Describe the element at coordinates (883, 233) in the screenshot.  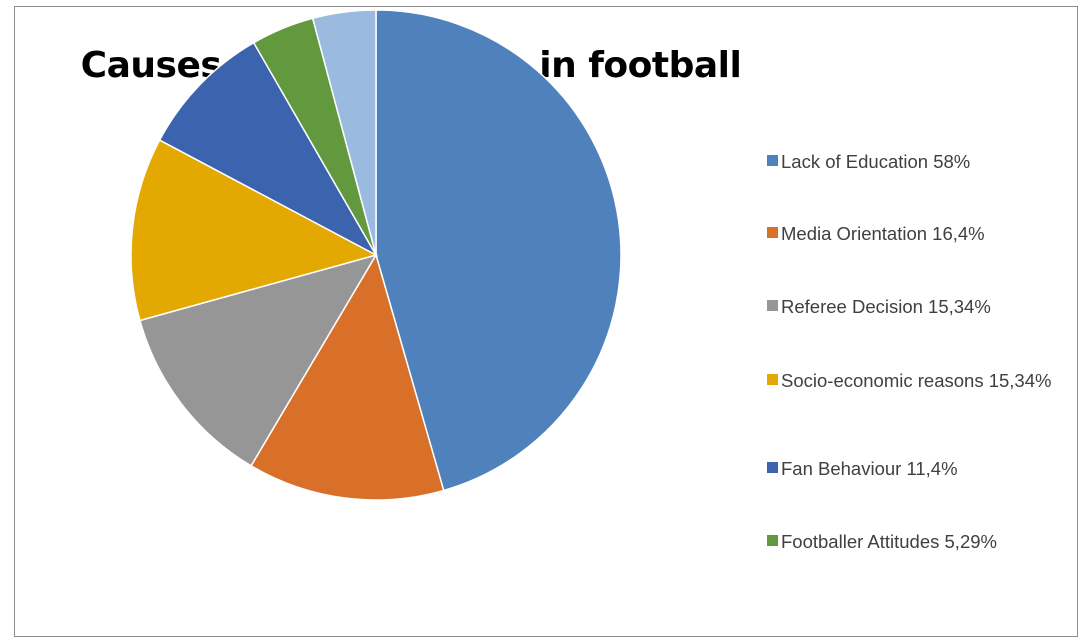
I see `legend-label: Media Orientation 16,4%` at that location.